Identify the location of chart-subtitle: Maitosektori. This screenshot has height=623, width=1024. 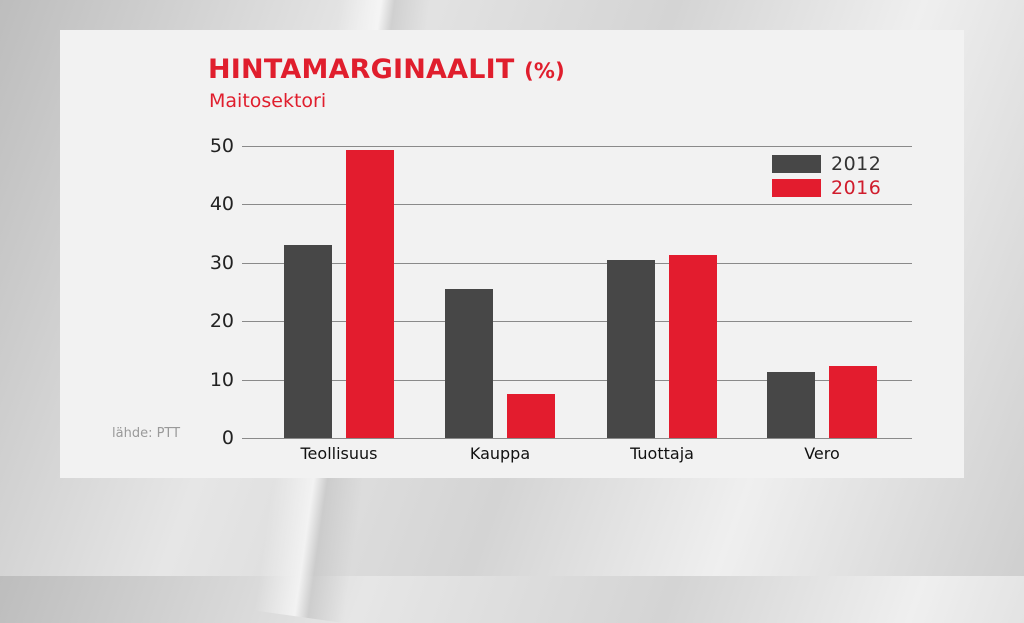
(268, 101).